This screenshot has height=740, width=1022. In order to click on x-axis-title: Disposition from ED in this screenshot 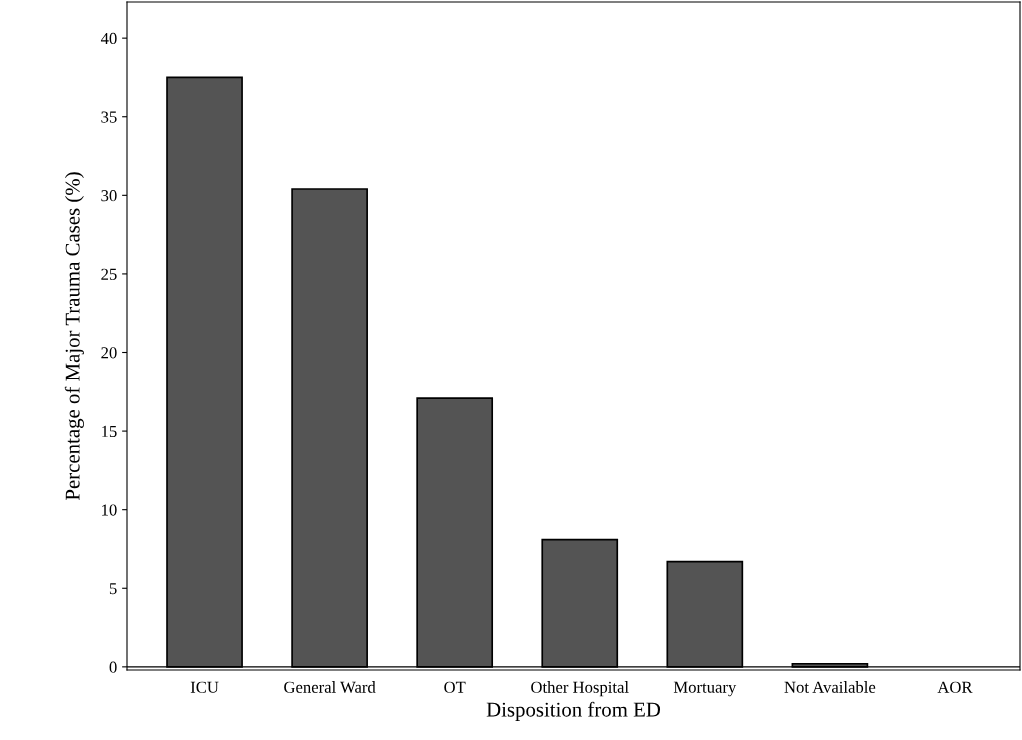, I will do `click(573, 711)`.